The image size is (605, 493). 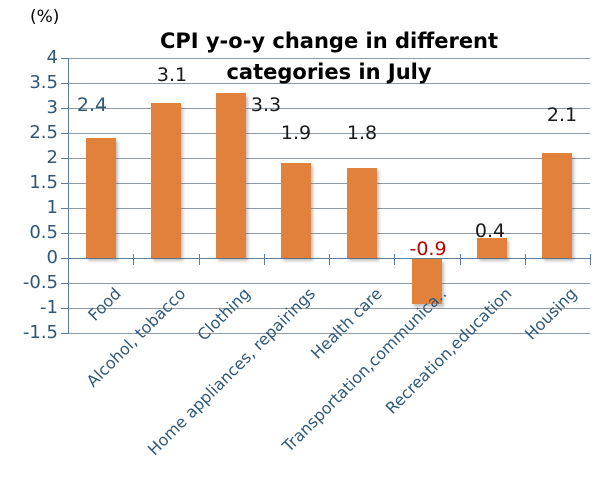 I want to click on bar-value-label: 3.3, so click(x=266, y=105).